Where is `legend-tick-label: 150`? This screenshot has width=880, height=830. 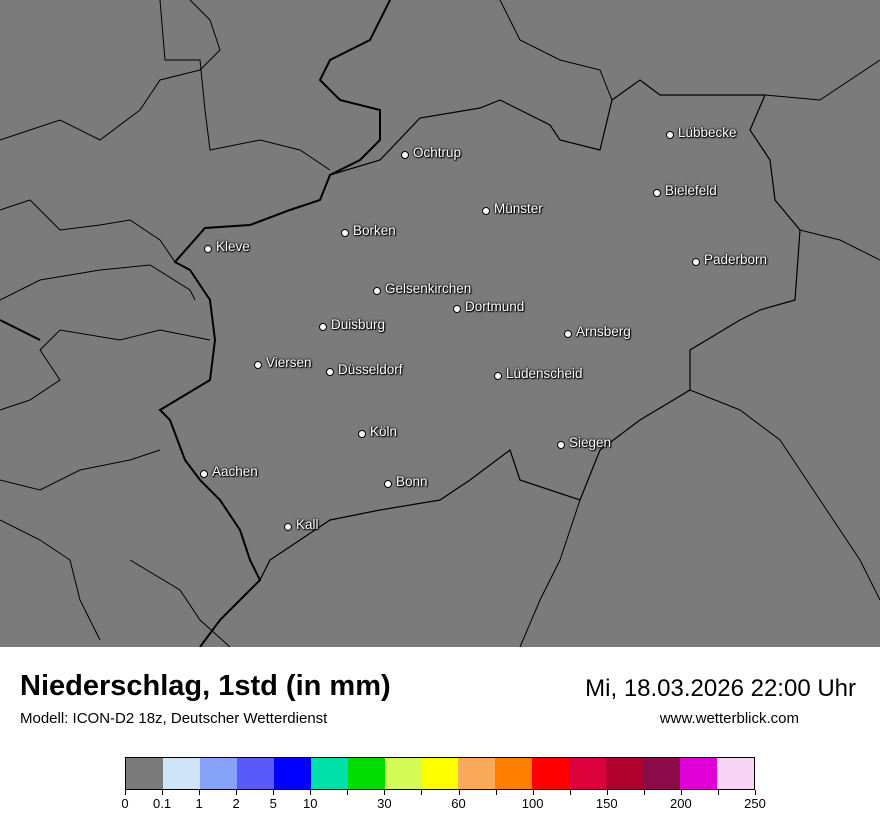
legend-tick-label: 150 is located at coordinates (606, 803).